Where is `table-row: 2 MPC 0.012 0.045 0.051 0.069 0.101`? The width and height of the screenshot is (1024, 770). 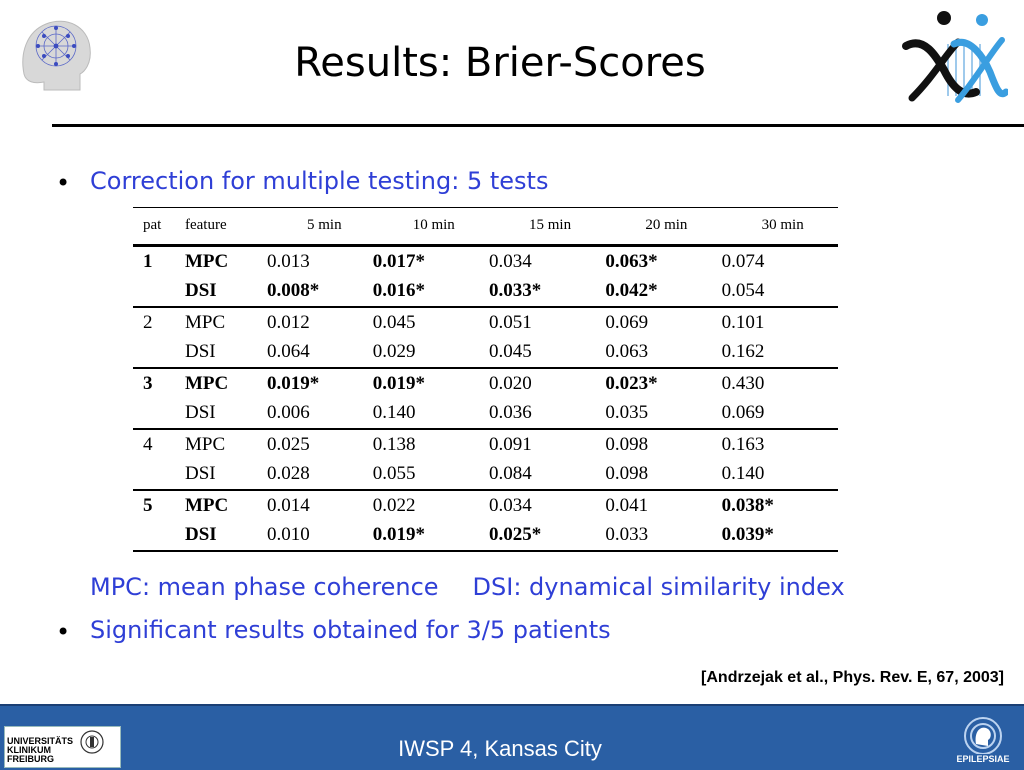
table-row: 2 MPC 0.012 0.045 0.051 0.069 0.101 is located at coordinates (485, 322).